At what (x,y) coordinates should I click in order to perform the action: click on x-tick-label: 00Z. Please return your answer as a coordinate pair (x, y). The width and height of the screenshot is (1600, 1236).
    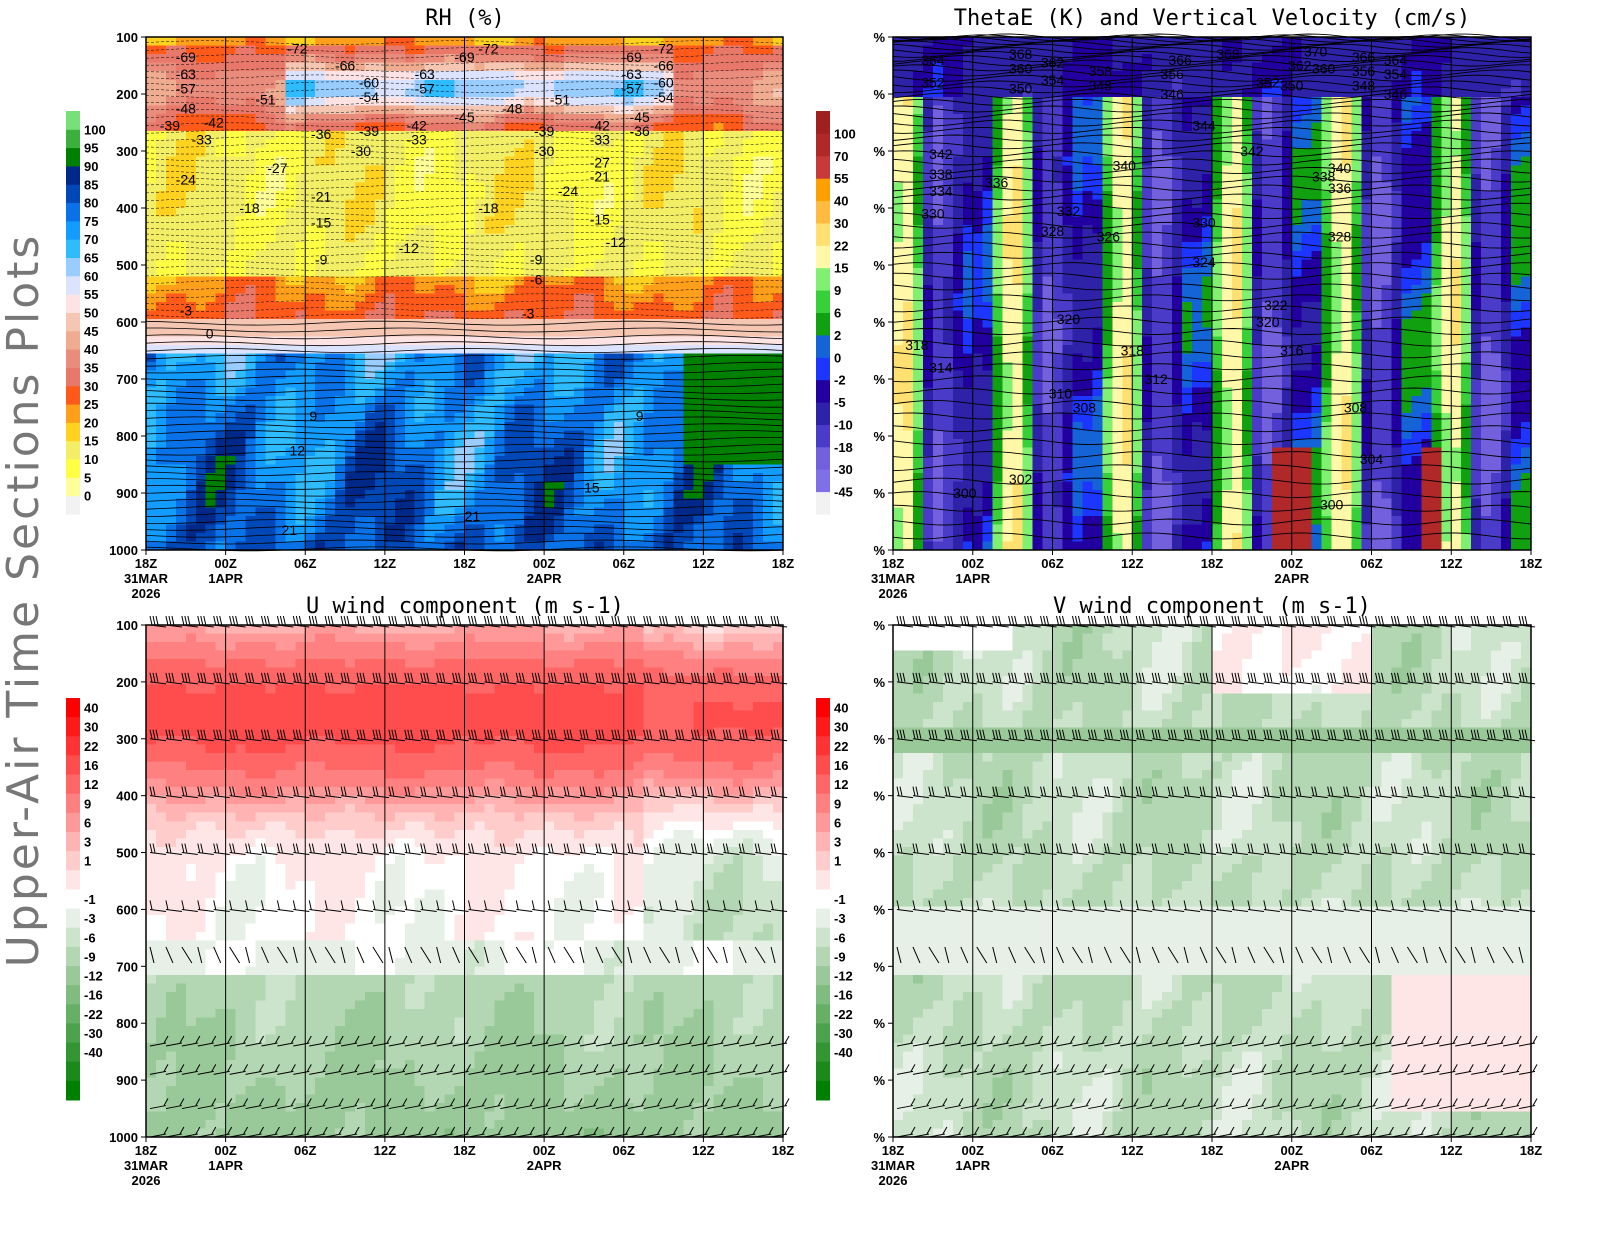
    Looking at the image, I should click on (544, 563).